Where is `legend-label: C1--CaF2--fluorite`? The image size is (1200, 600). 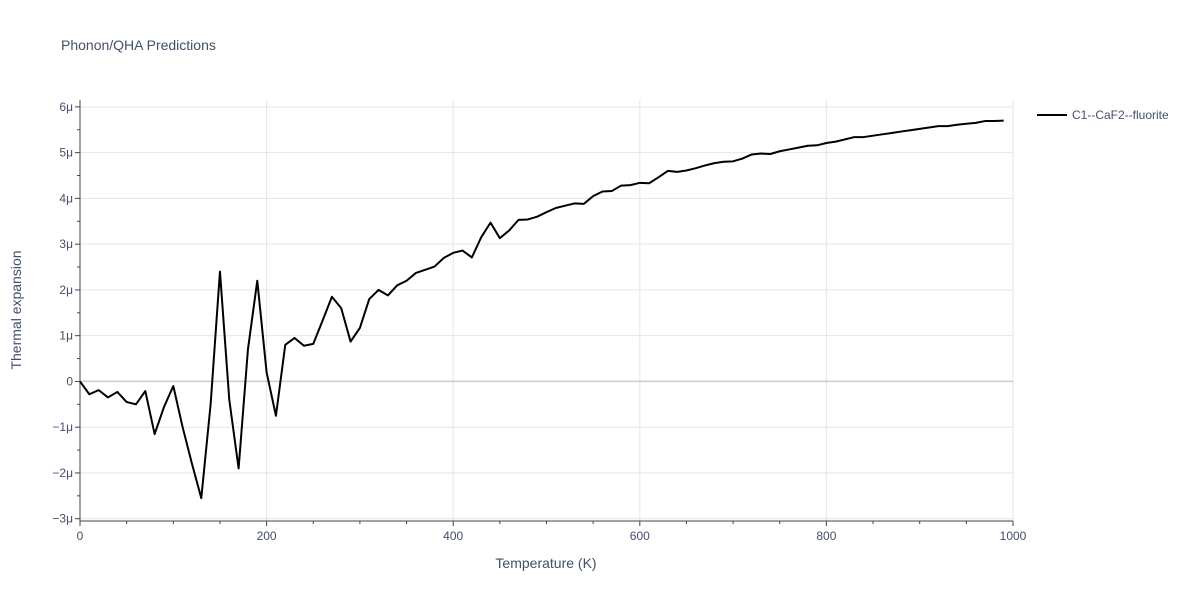 legend-label: C1--CaF2--fluorite is located at coordinates (1120, 115).